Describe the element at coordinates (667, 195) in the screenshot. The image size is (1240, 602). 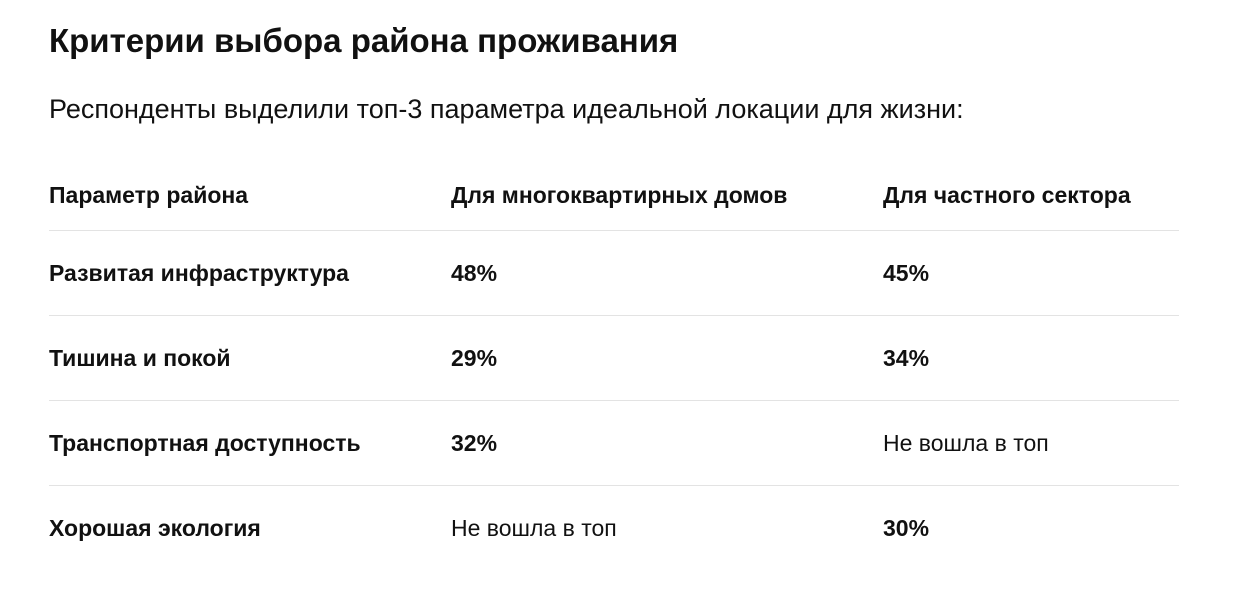
I see `column-header: Для многоквартирных домов` at that location.